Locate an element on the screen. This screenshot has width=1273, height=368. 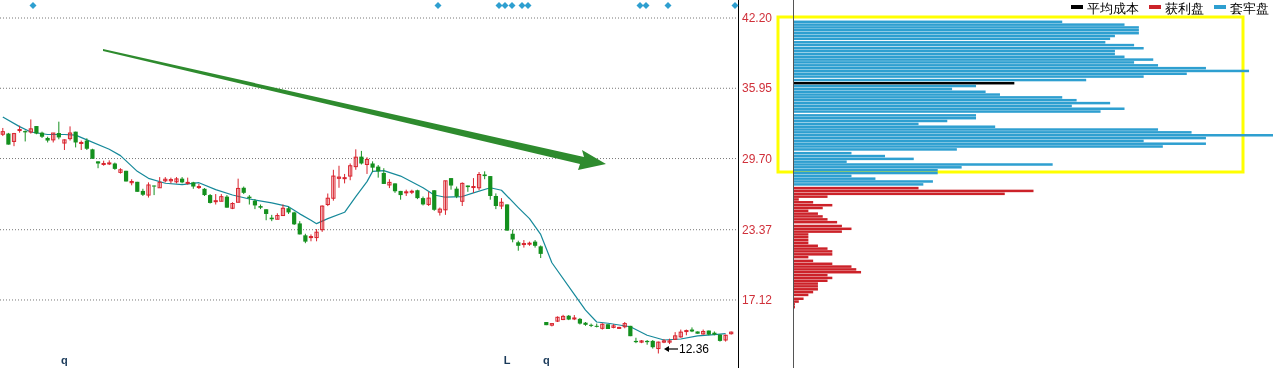
x-tick-label: L is located at coordinates (507, 360).